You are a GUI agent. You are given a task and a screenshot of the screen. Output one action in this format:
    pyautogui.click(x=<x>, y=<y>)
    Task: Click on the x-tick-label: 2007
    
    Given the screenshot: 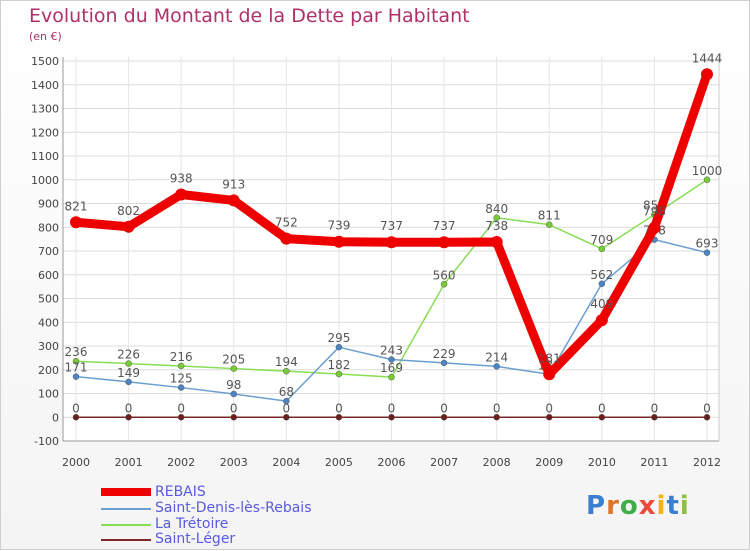 What is the action you would take?
    pyautogui.click(x=444, y=462)
    